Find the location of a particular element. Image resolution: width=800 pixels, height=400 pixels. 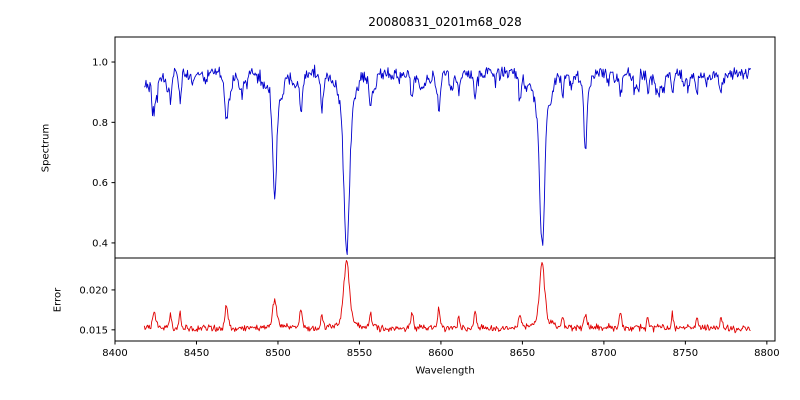

x-axis-label: Wavelength is located at coordinates (445, 371).